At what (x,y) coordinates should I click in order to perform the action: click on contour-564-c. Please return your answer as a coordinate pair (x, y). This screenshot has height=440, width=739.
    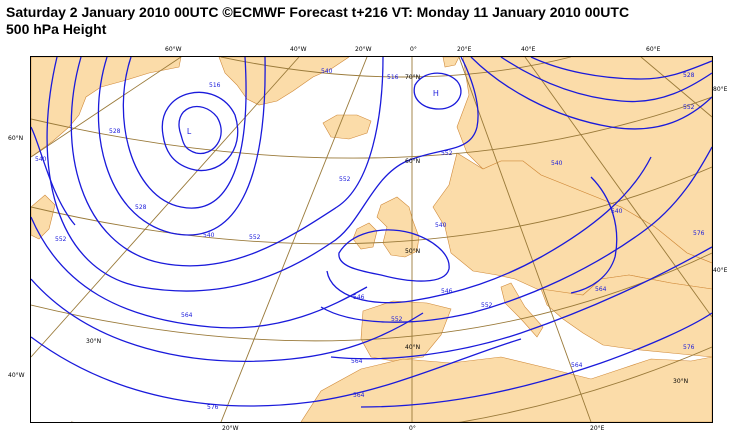
    Looking at the image, I should click on (521, 303).